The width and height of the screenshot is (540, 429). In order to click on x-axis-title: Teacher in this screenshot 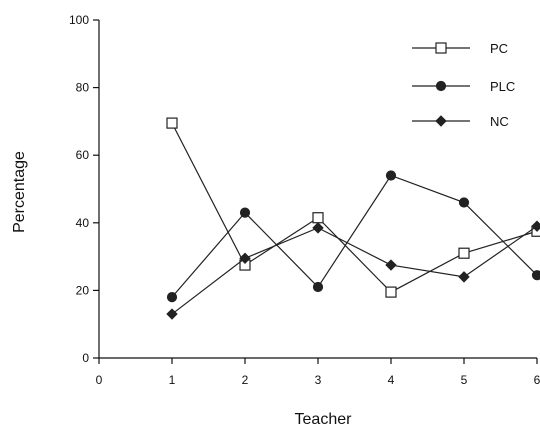, I will do `click(324, 419)`.